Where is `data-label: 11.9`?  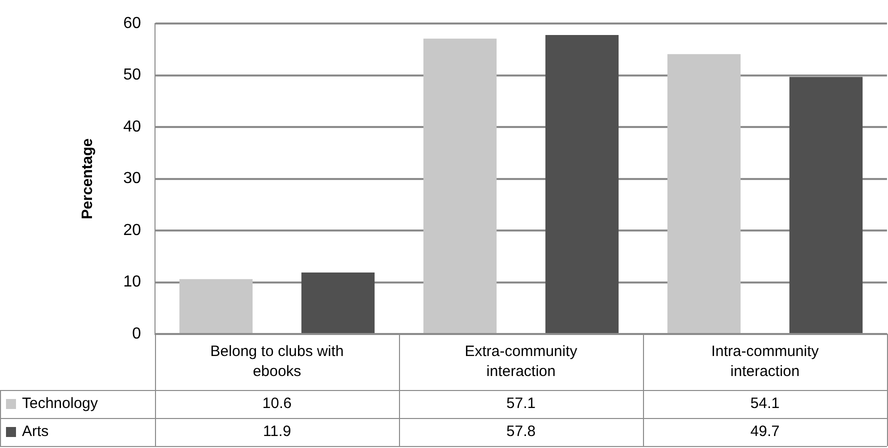 data-label: 11.9 is located at coordinates (277, 431).